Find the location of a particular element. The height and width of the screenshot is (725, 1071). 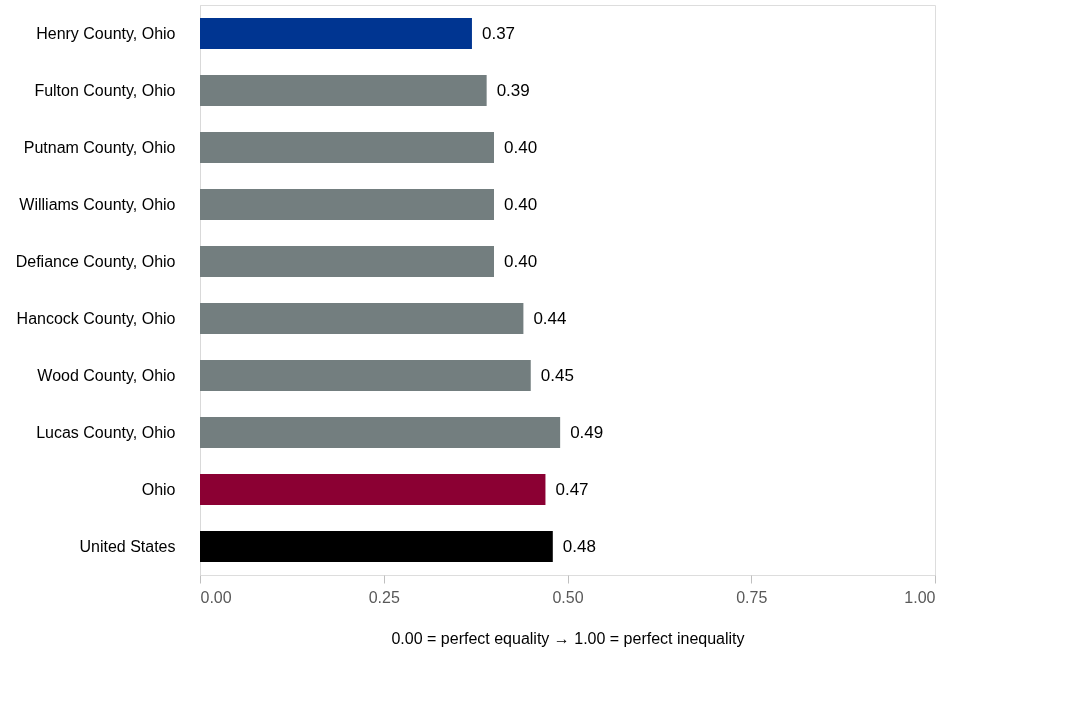

x-tick-label: 0.00 is located at coordinates (216, 597).